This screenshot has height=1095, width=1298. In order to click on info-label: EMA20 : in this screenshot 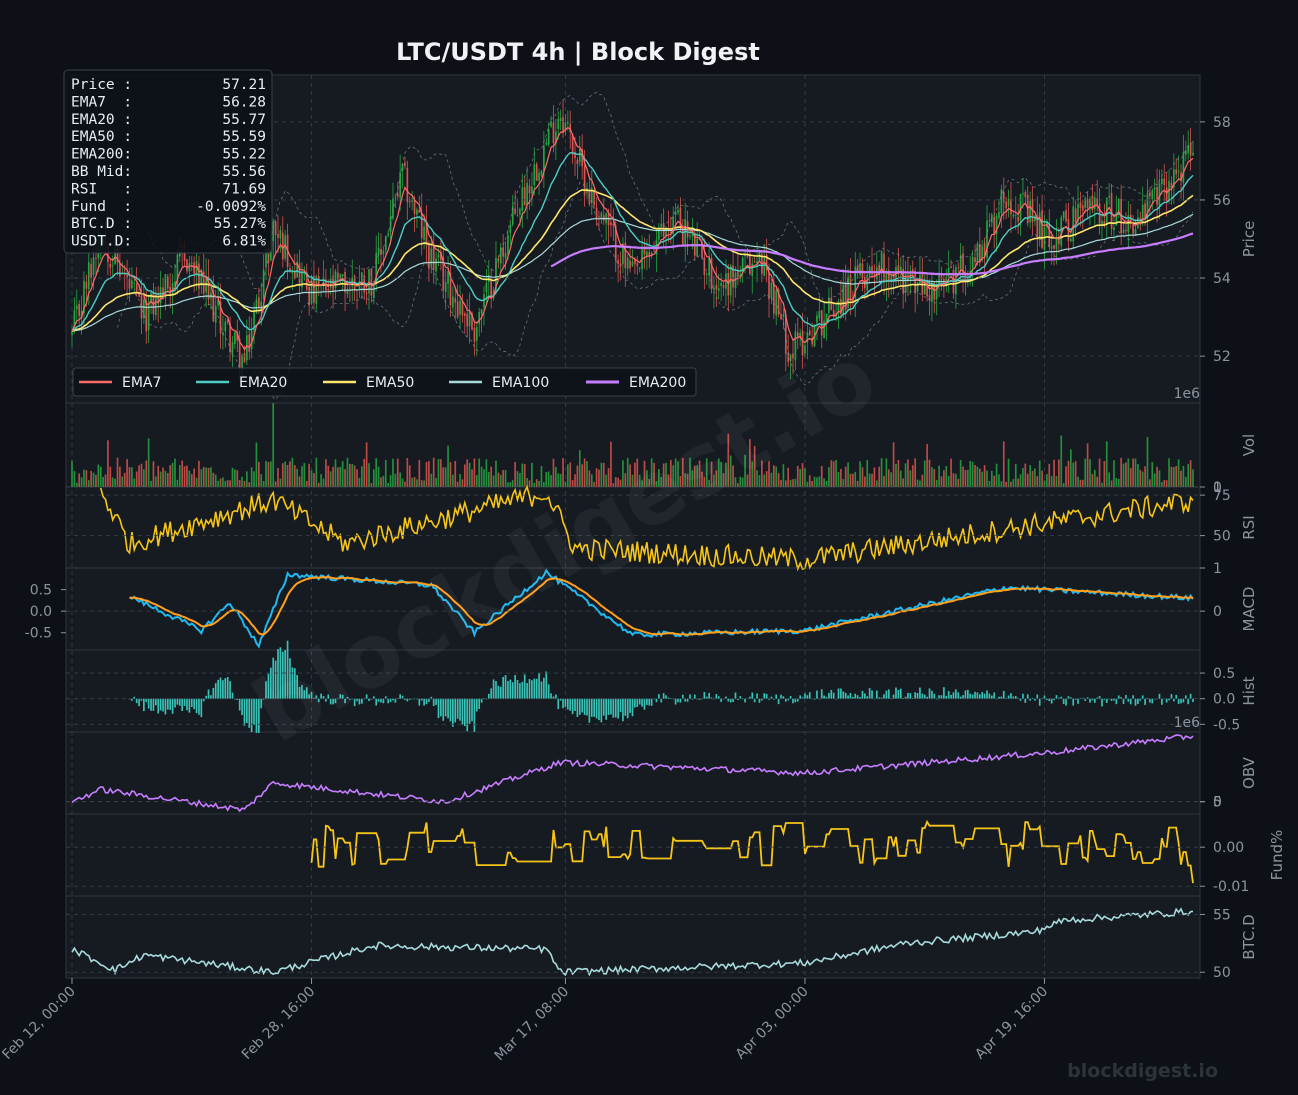, I will do `click(101, 120)`.